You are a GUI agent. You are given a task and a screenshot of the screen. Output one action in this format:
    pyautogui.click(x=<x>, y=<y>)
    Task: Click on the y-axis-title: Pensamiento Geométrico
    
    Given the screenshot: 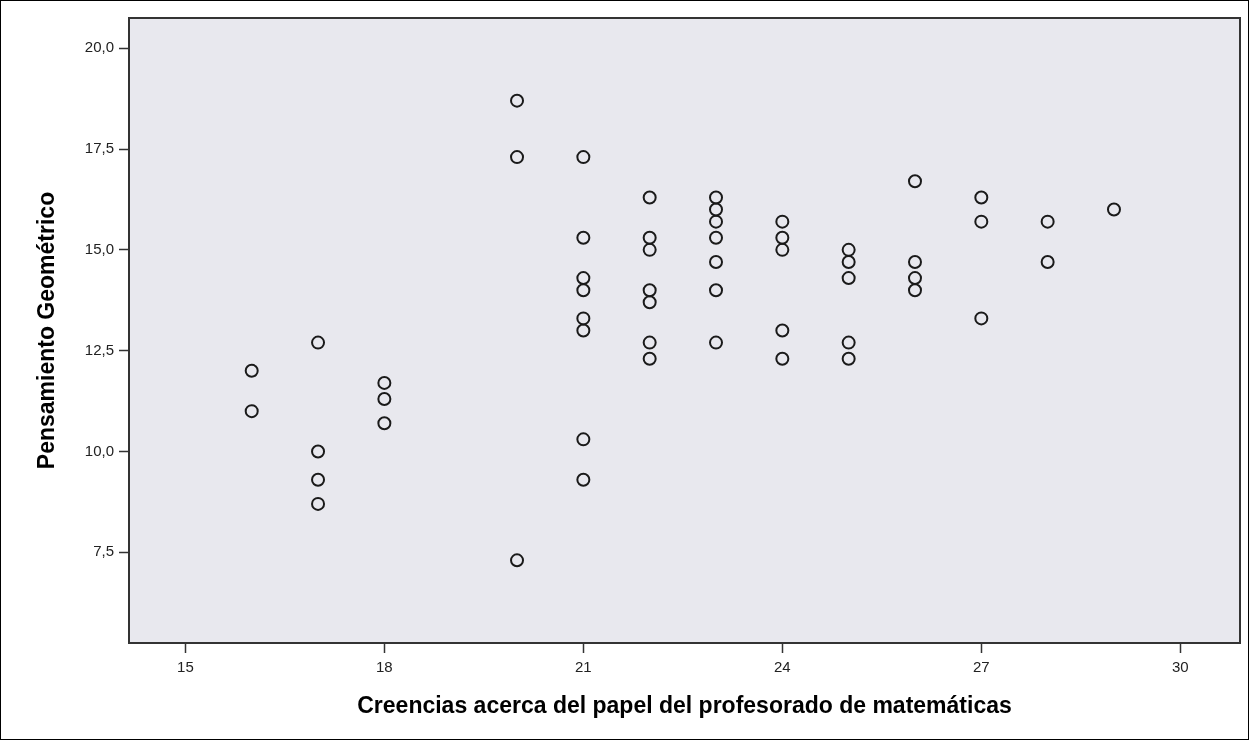 What is the action you would take?
    pyautogui.click(x=46, y=330)
    